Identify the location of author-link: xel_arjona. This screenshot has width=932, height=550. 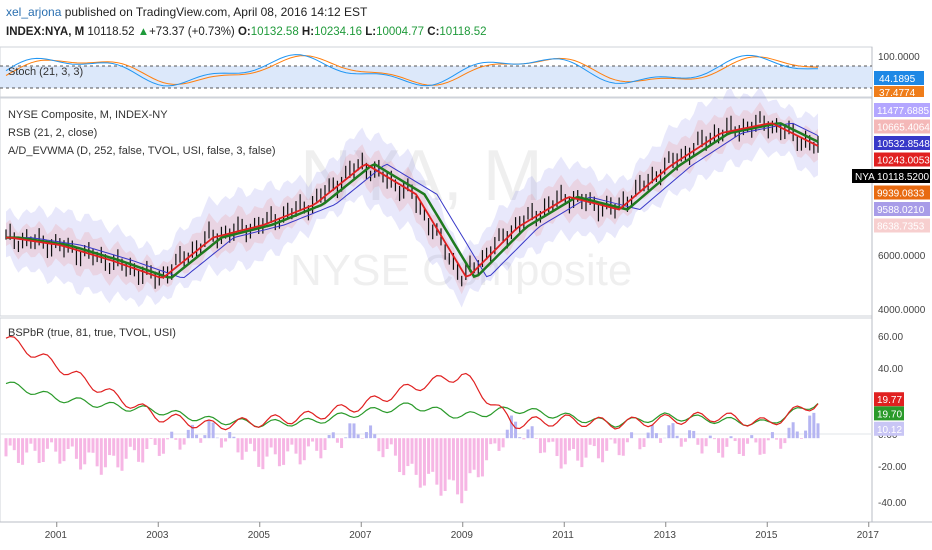
(34, 12).